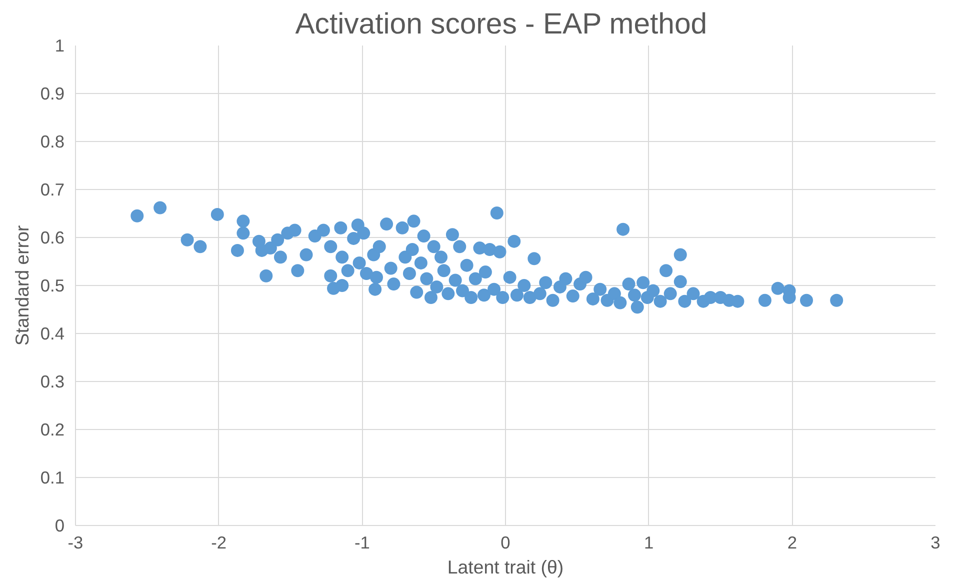  What do you see at coordinates (362, 542) in the screenshot?
I see `x-tick-label: -1` at bounding box center [362, 542].